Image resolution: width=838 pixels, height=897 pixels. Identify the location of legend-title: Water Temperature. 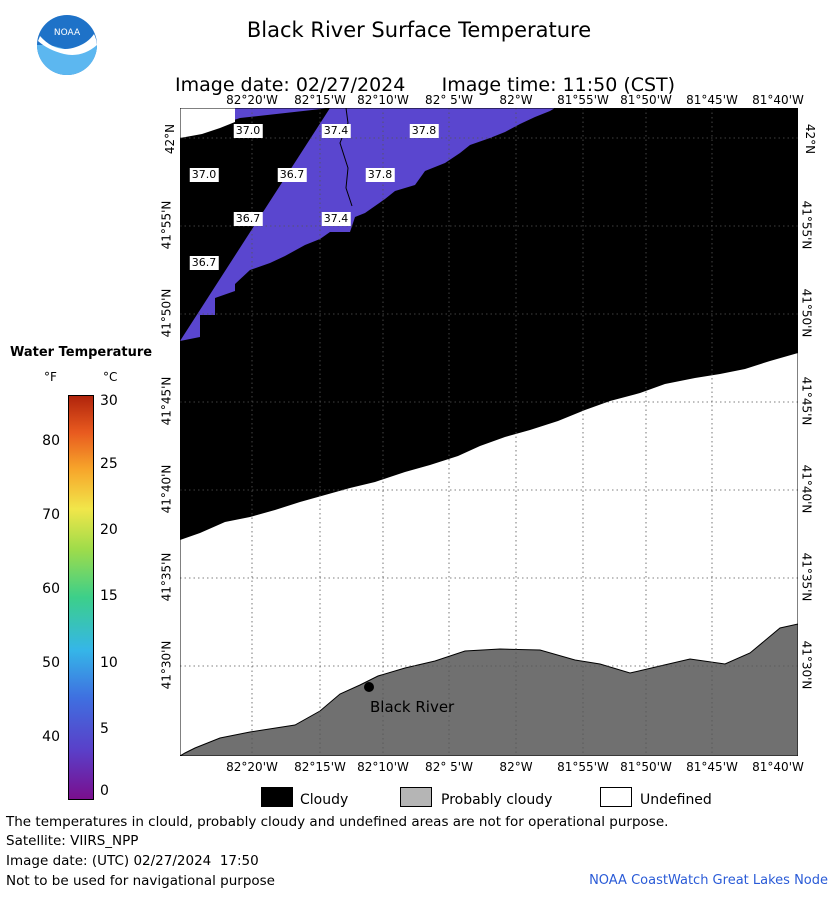
(81, 352).